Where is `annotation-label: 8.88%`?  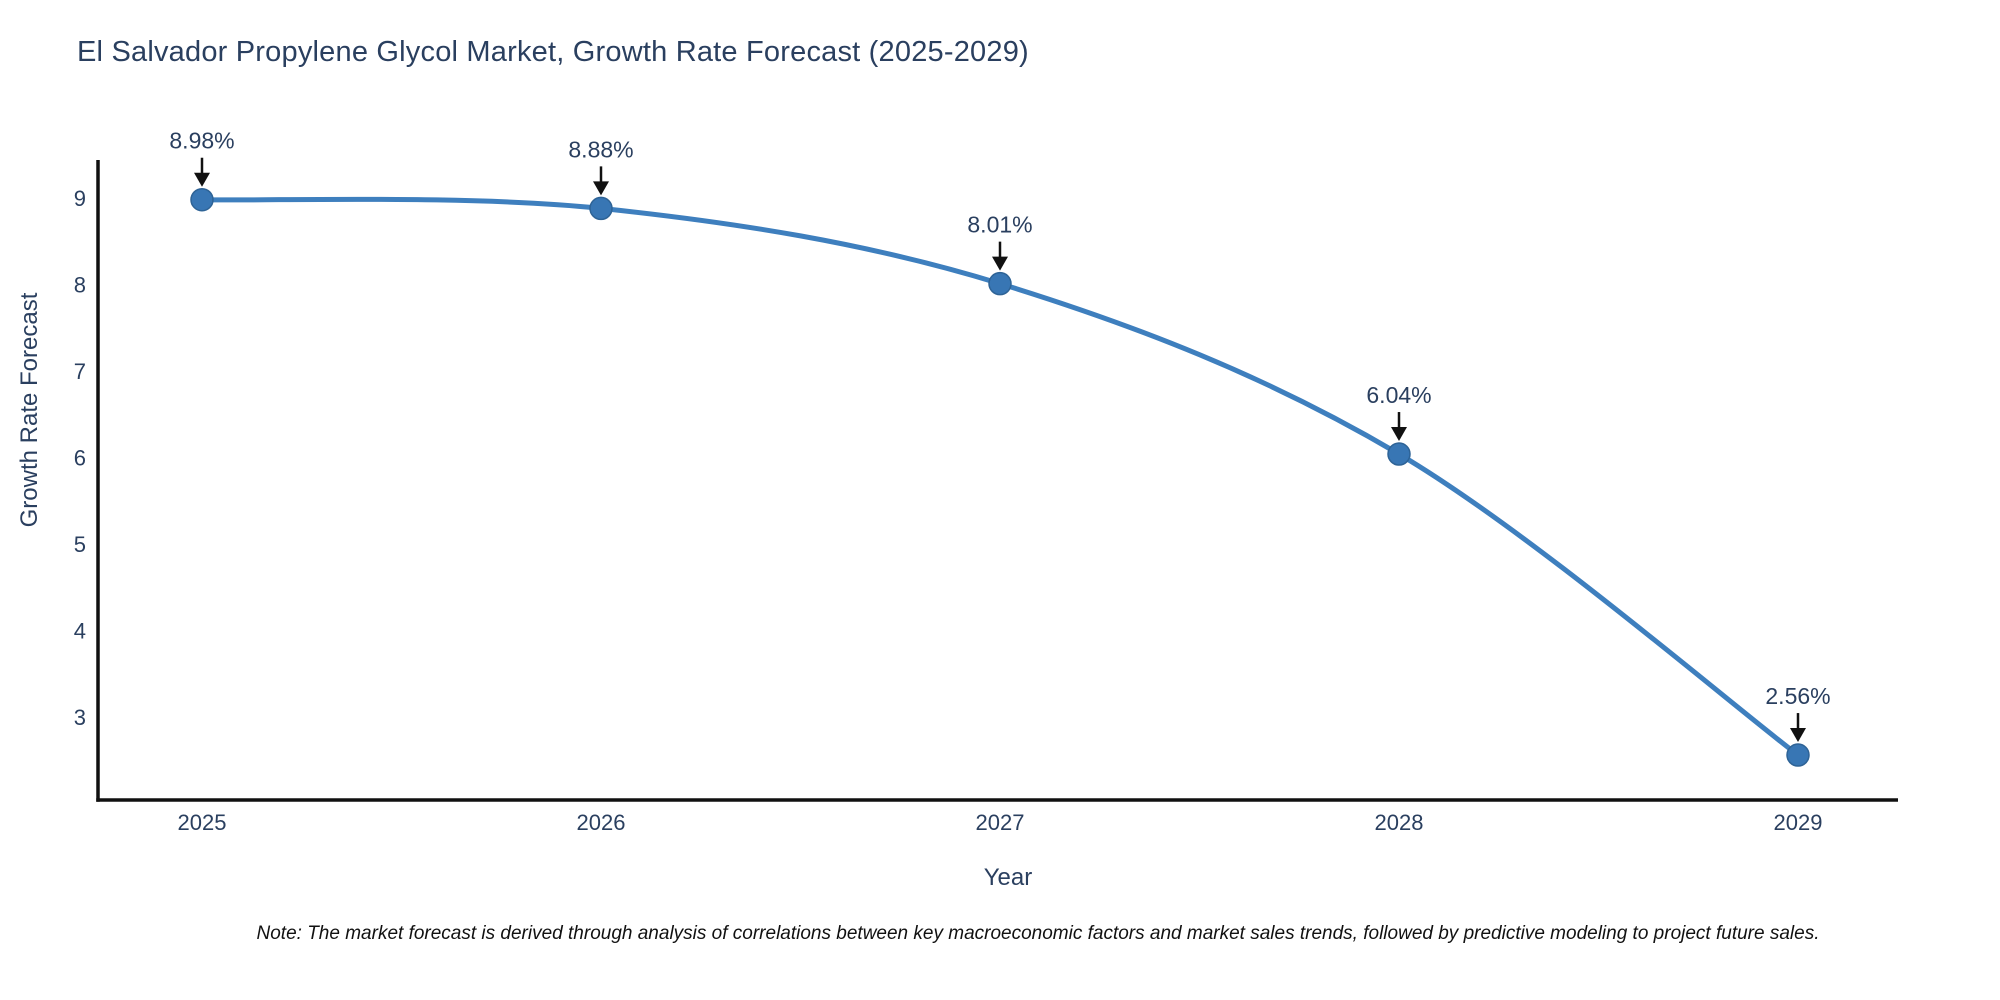
annotation-label: 8.88% is located at coordinates (600, 149).